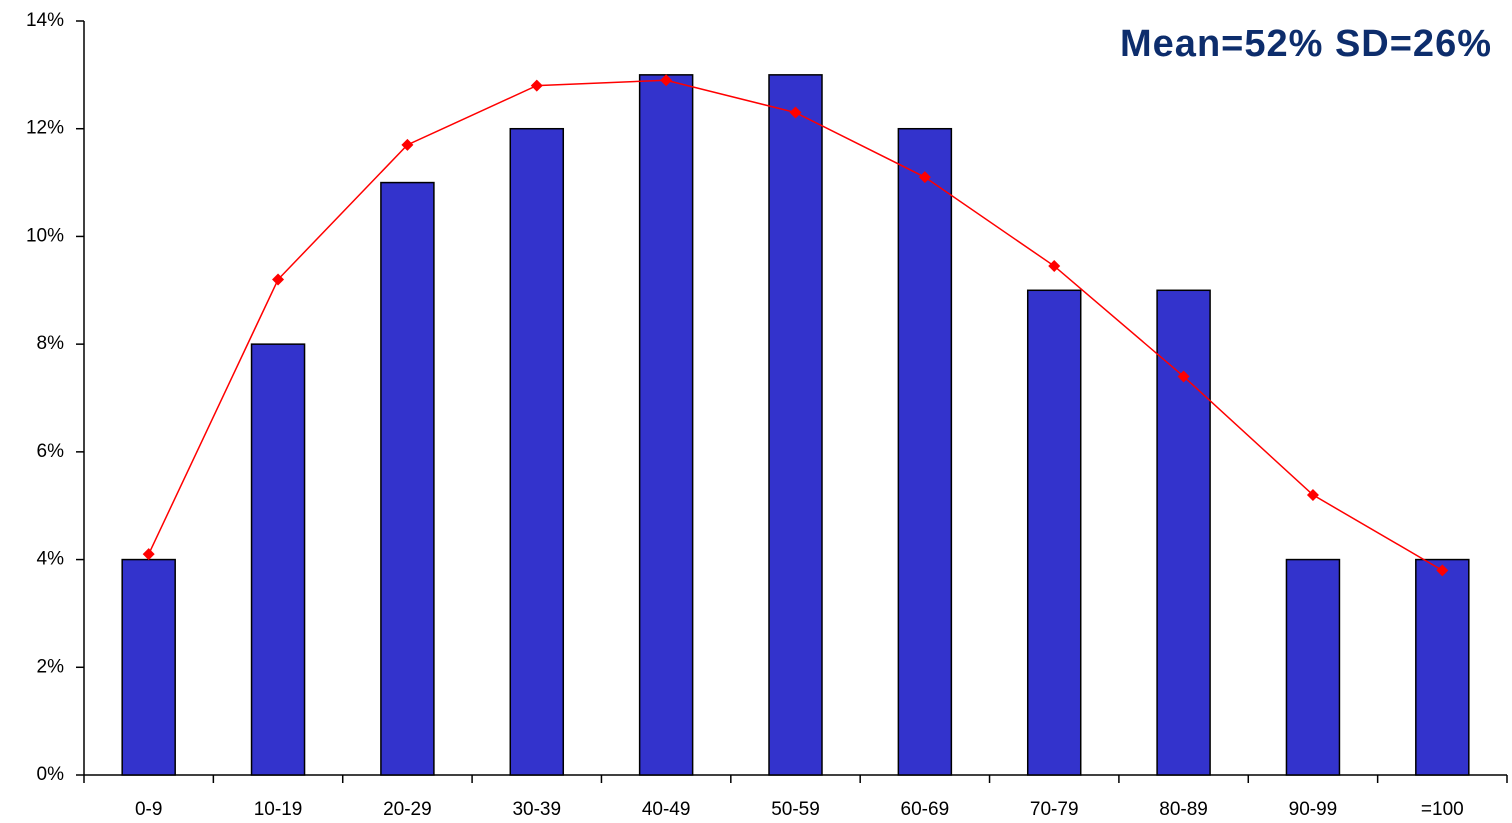 This screenshot has width=1512, height=823. Describe the element at coordinates (51, 343) in the screenshot. I see `y-tick-label: 8%` at that location.